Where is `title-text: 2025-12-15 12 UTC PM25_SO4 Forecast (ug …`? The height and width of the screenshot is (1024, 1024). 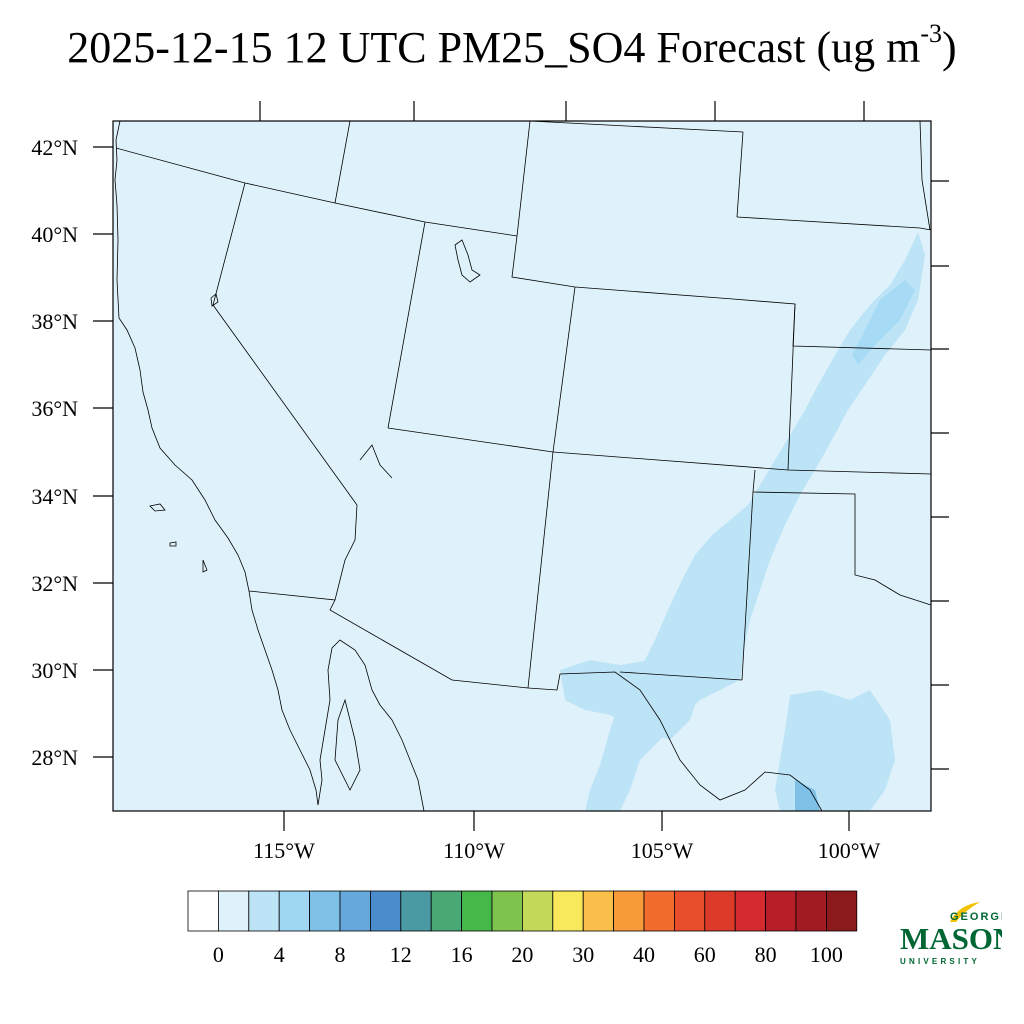 title-text: 2025-12-15 12 UTC PM25_SO4 Forecast (ug … is located at coordinates (494, 47).